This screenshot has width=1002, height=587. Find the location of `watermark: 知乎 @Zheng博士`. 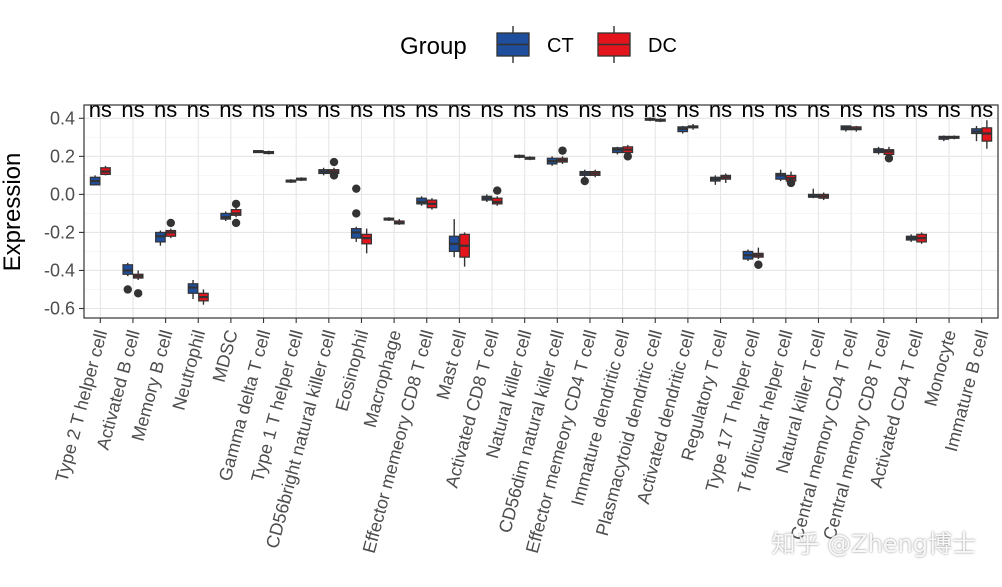

watermark: 知乎 @Zheng博士 is located at coordinates (874, 544).